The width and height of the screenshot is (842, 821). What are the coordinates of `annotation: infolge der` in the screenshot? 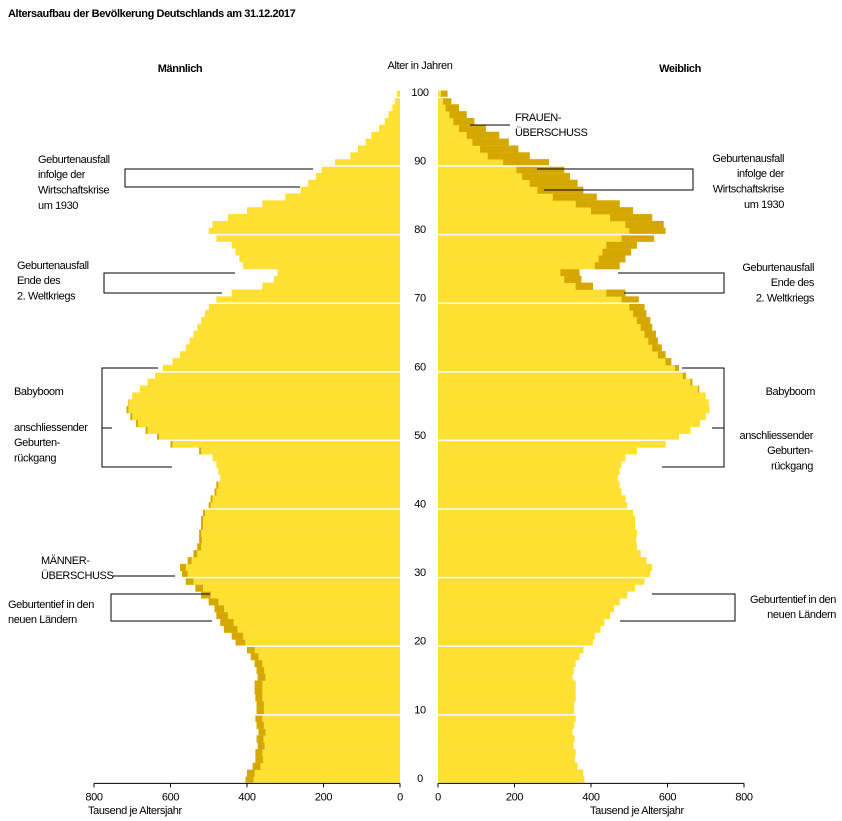 It's located at (761, 174).